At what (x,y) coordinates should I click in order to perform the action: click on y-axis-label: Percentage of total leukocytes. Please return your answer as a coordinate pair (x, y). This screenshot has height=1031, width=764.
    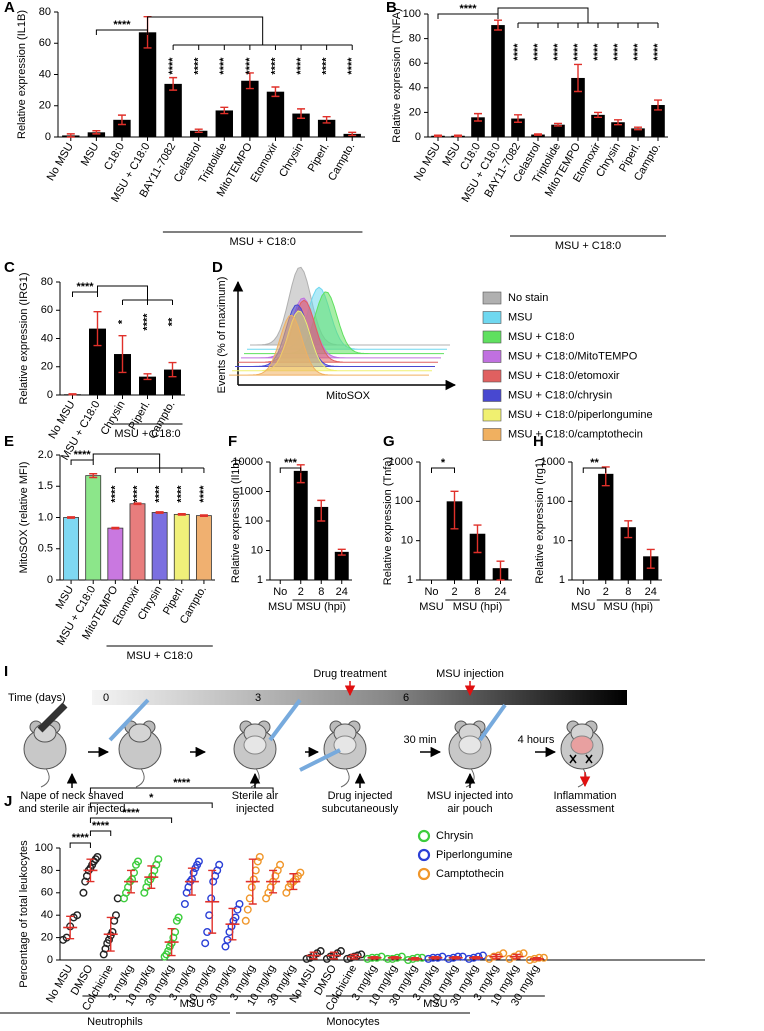
    Looking at the image, I should click on (24, 914).